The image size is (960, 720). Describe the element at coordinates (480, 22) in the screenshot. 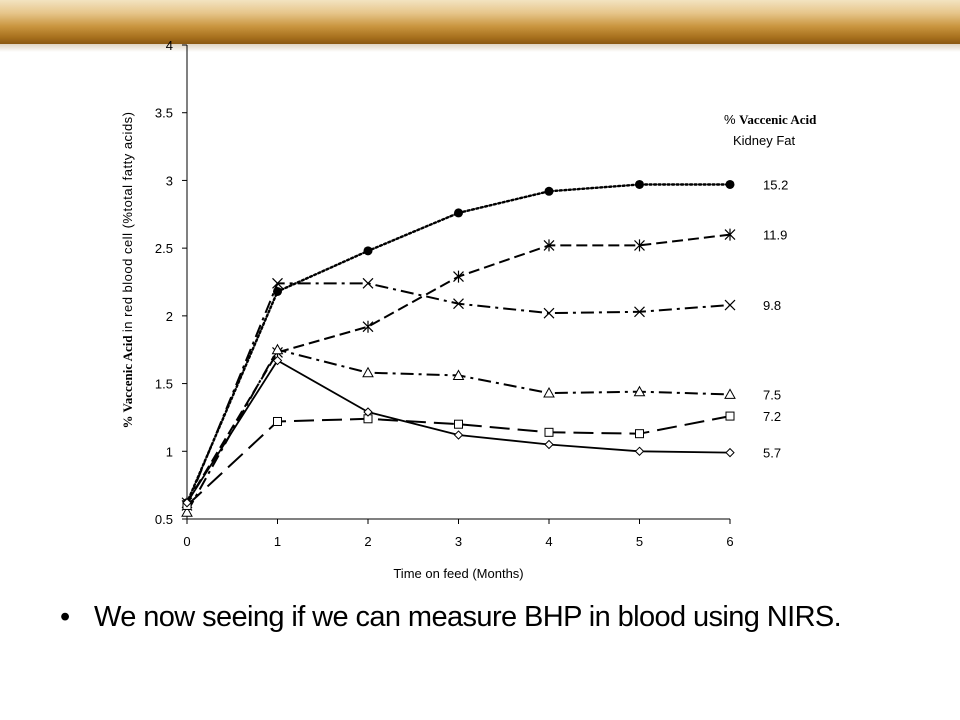

I see `header-band` at that location.